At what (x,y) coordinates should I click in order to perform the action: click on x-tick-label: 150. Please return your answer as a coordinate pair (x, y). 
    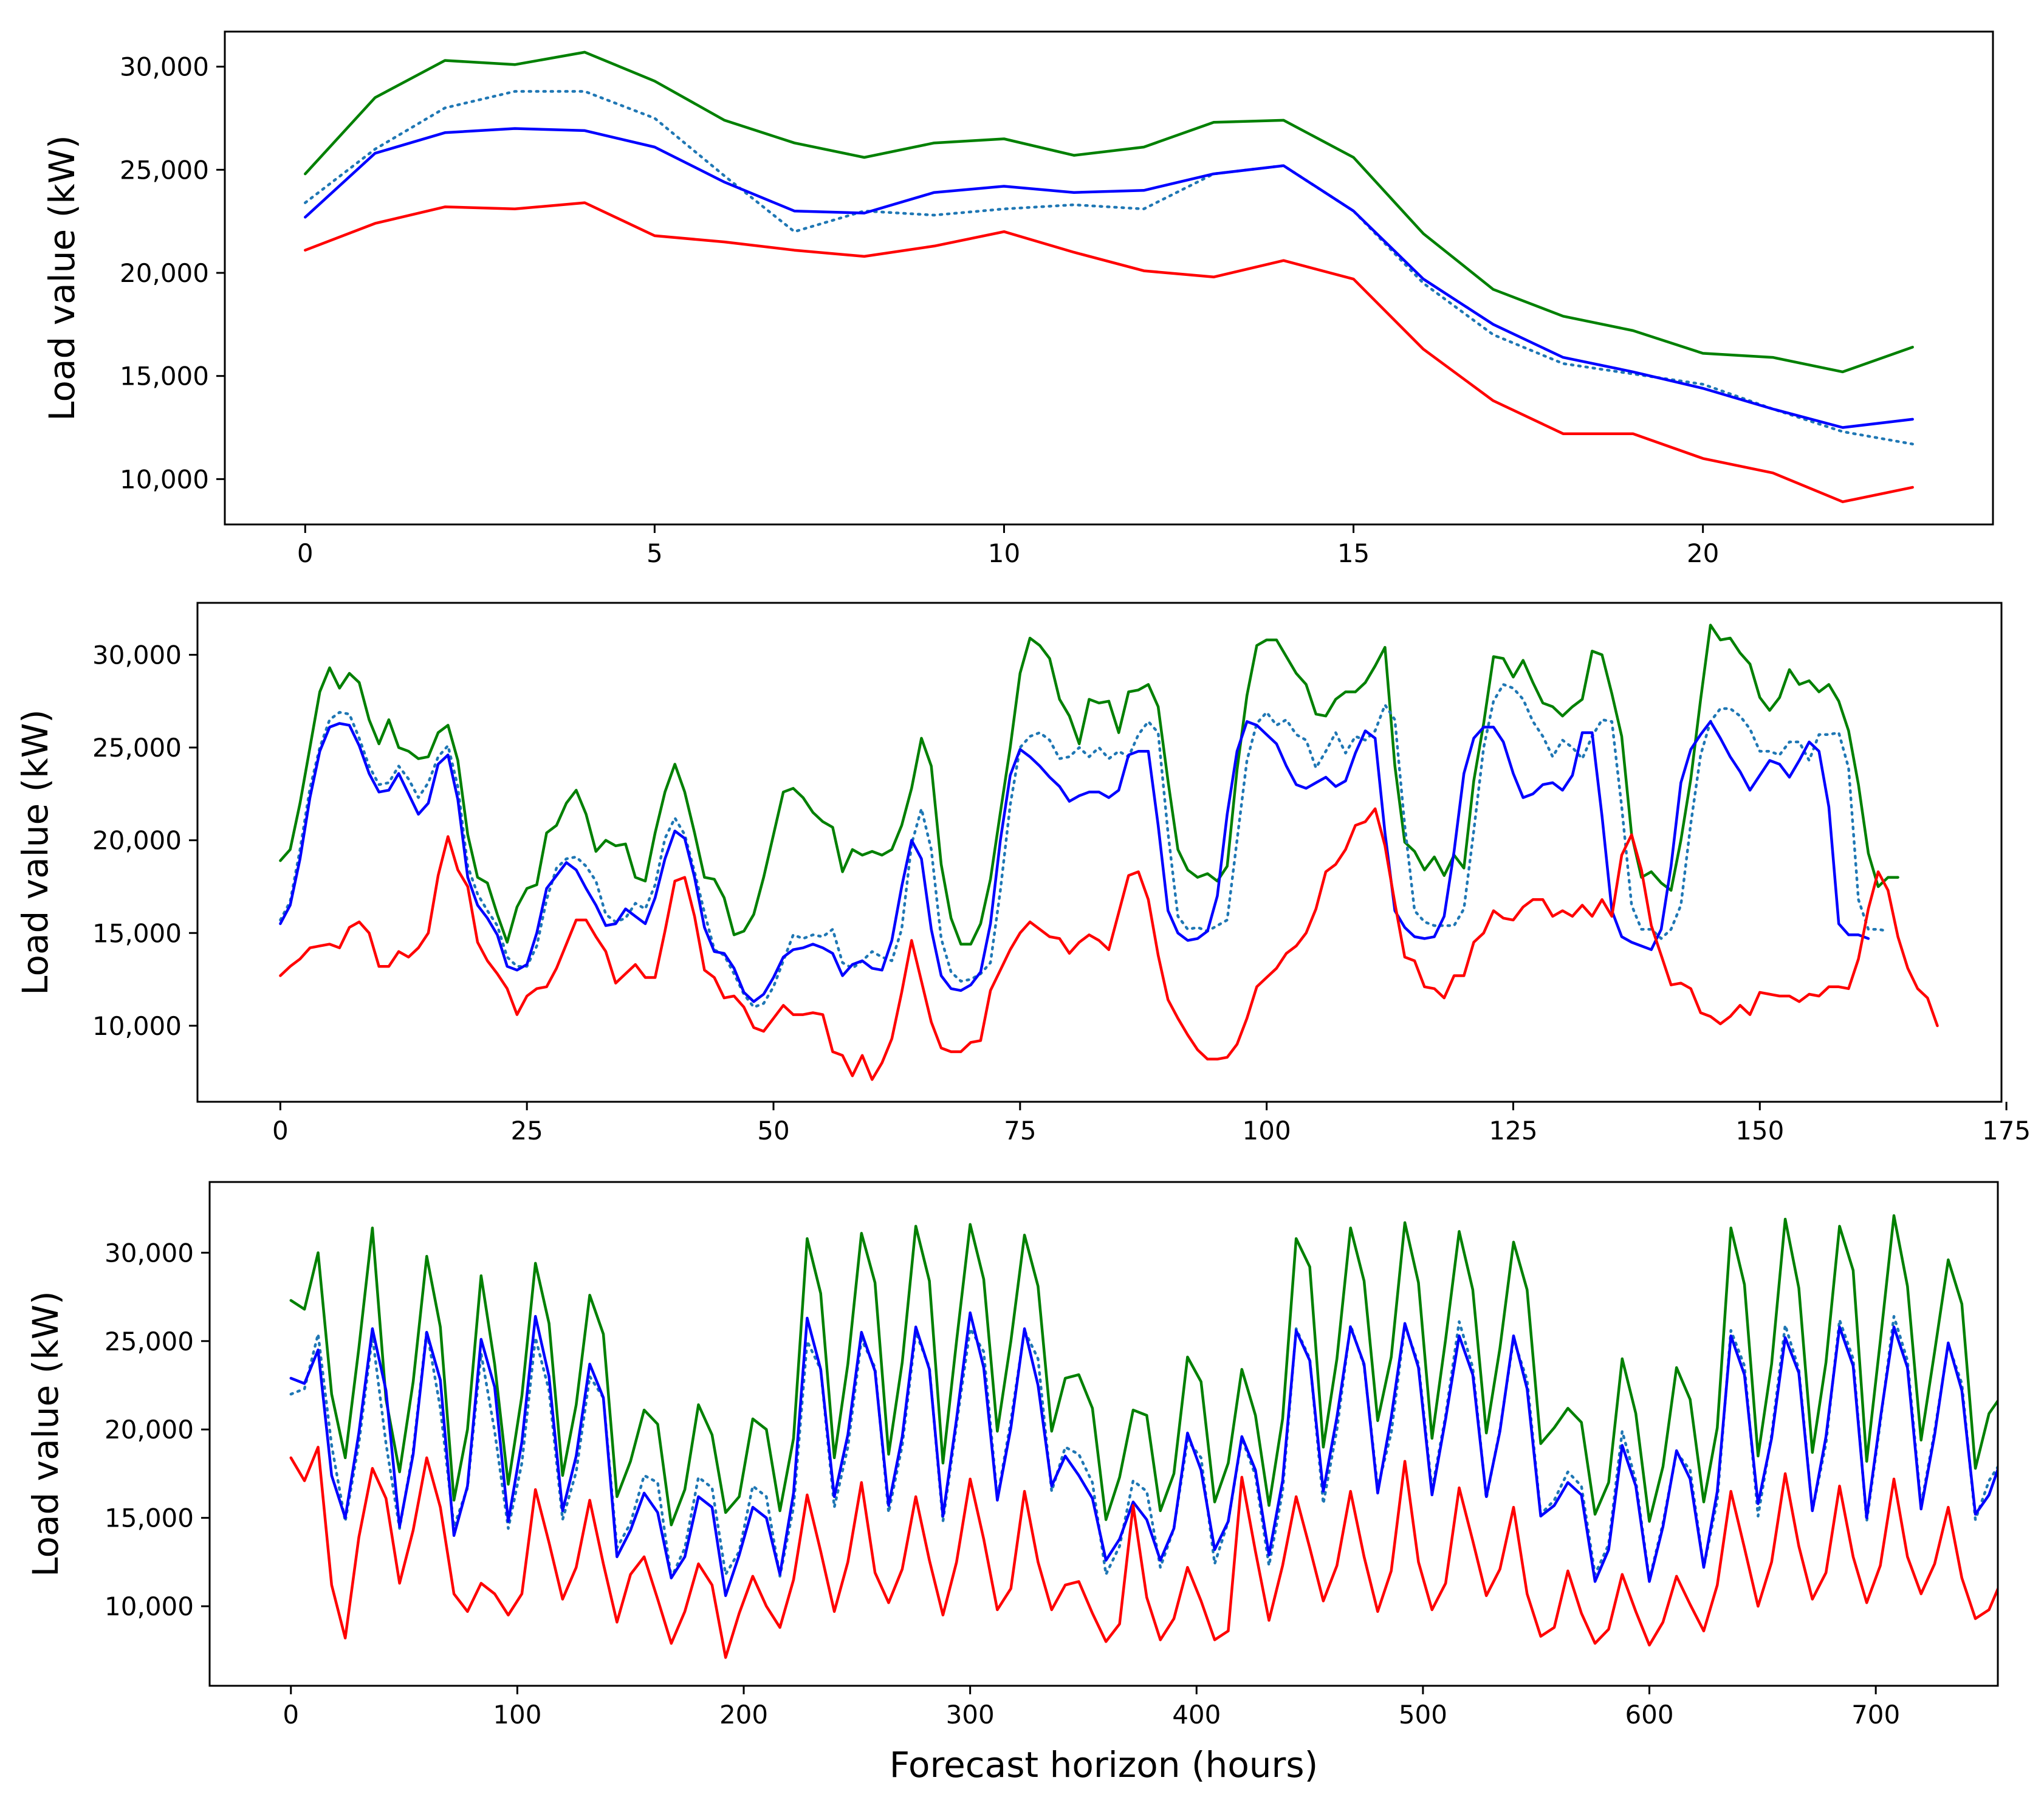
    Looking at the image, I should click on (1760, 1131).